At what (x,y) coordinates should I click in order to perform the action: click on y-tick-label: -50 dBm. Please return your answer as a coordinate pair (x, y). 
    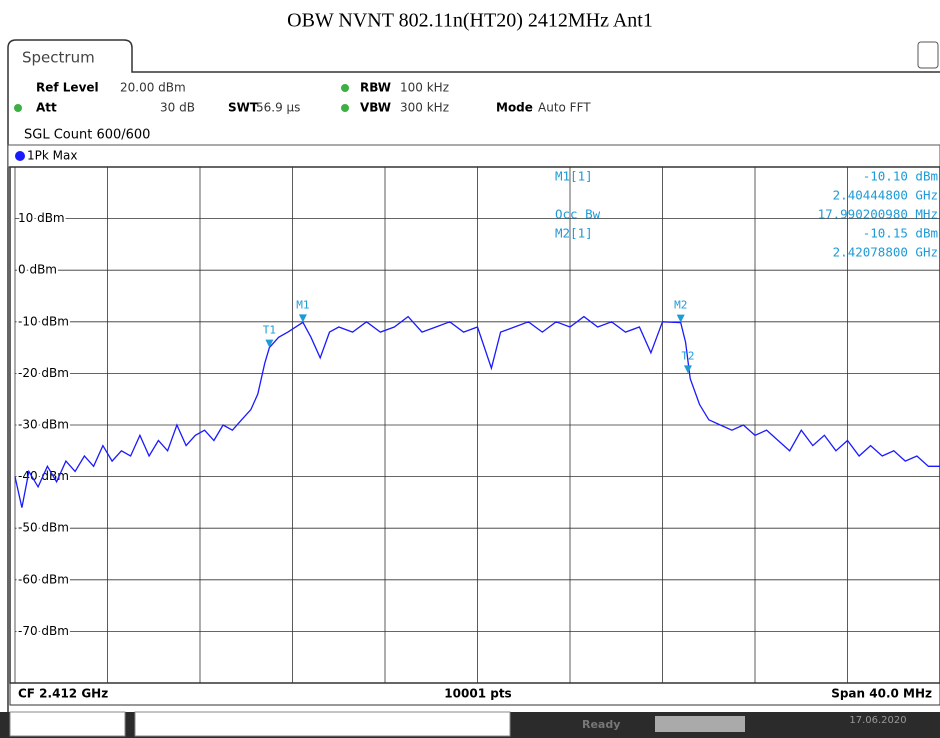
    Looking at the image, I should click on (43, 528).